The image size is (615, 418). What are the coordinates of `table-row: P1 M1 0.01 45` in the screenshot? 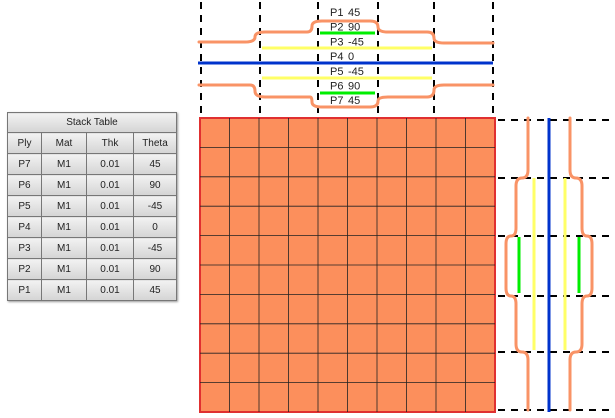 It's located at (92, 290).